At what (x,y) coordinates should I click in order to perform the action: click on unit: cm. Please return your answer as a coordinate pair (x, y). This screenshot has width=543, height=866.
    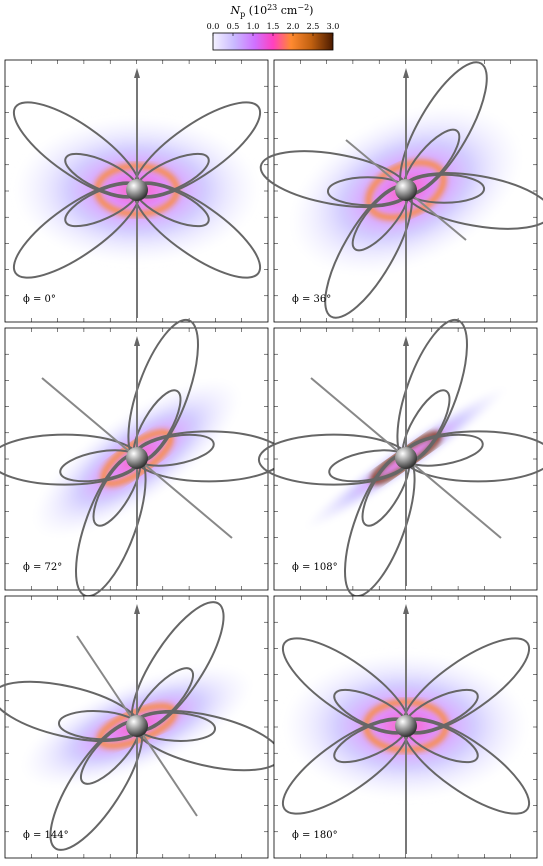
    Looking at the image, I should click on (289, 10).